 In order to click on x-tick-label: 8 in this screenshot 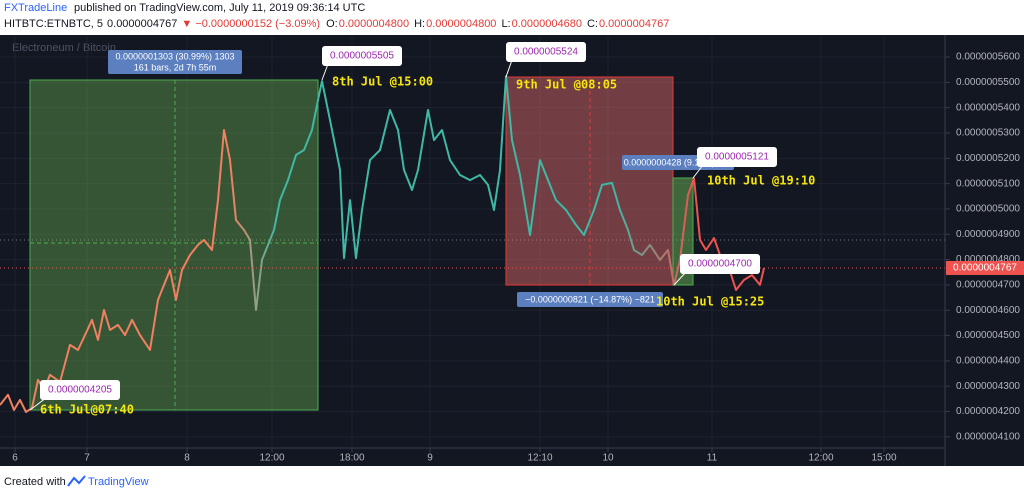, I will do `click(187, 458)`.